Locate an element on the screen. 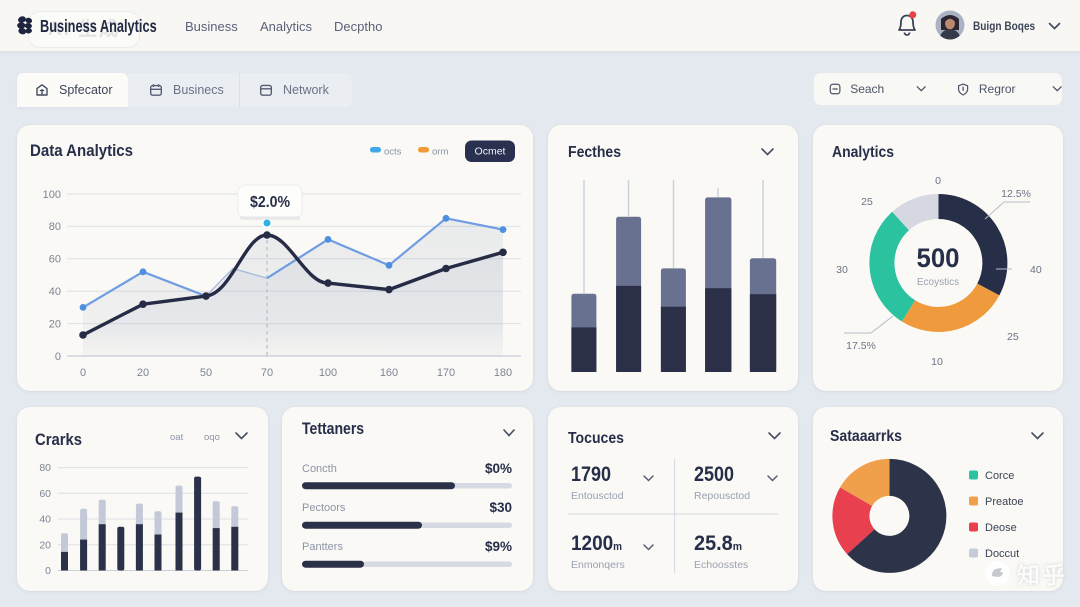  svg-text: $0% is located at coordinates (498, 468).